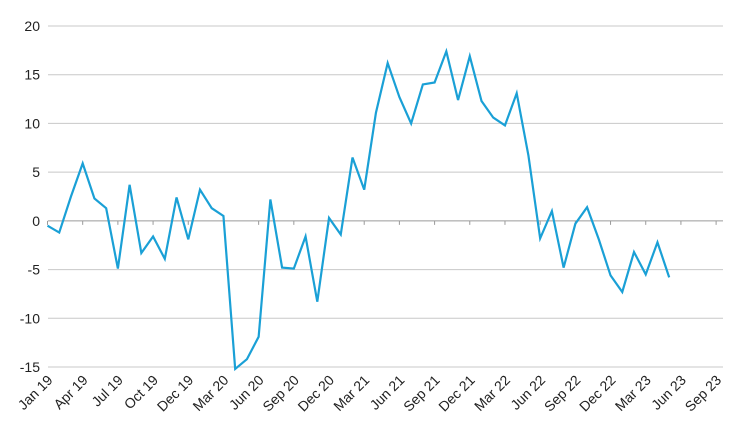  I want to click on x-tick-label: Sep 21, so click(421, 393).